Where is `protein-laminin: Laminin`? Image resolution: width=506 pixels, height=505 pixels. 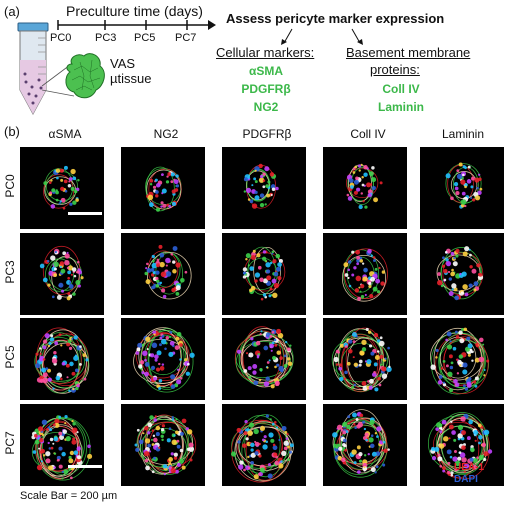 protein-laminin: Laminin is located at coordinates (400, 107).